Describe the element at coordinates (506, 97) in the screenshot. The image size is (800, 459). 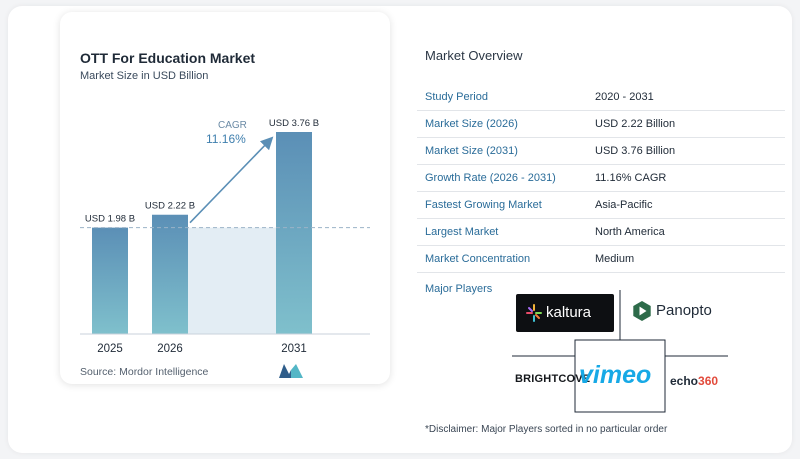
I see `overview-label: Study Period` at that location.